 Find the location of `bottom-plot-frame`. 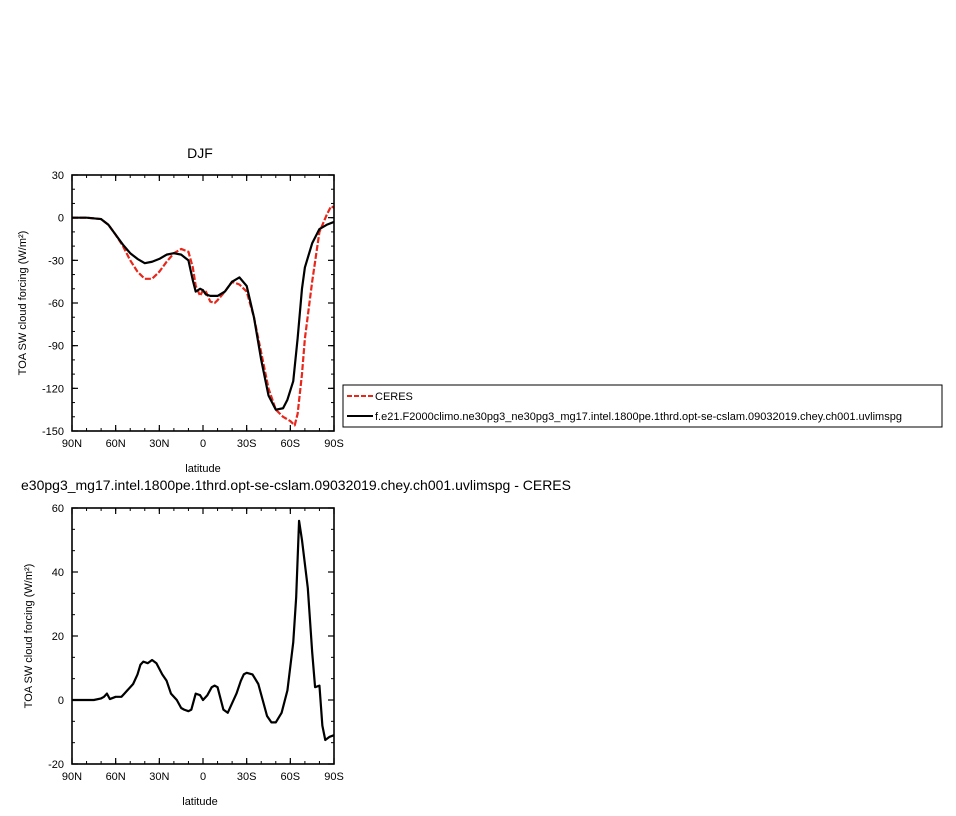

bottom-plot-frame is located at coordinates (203, 636).